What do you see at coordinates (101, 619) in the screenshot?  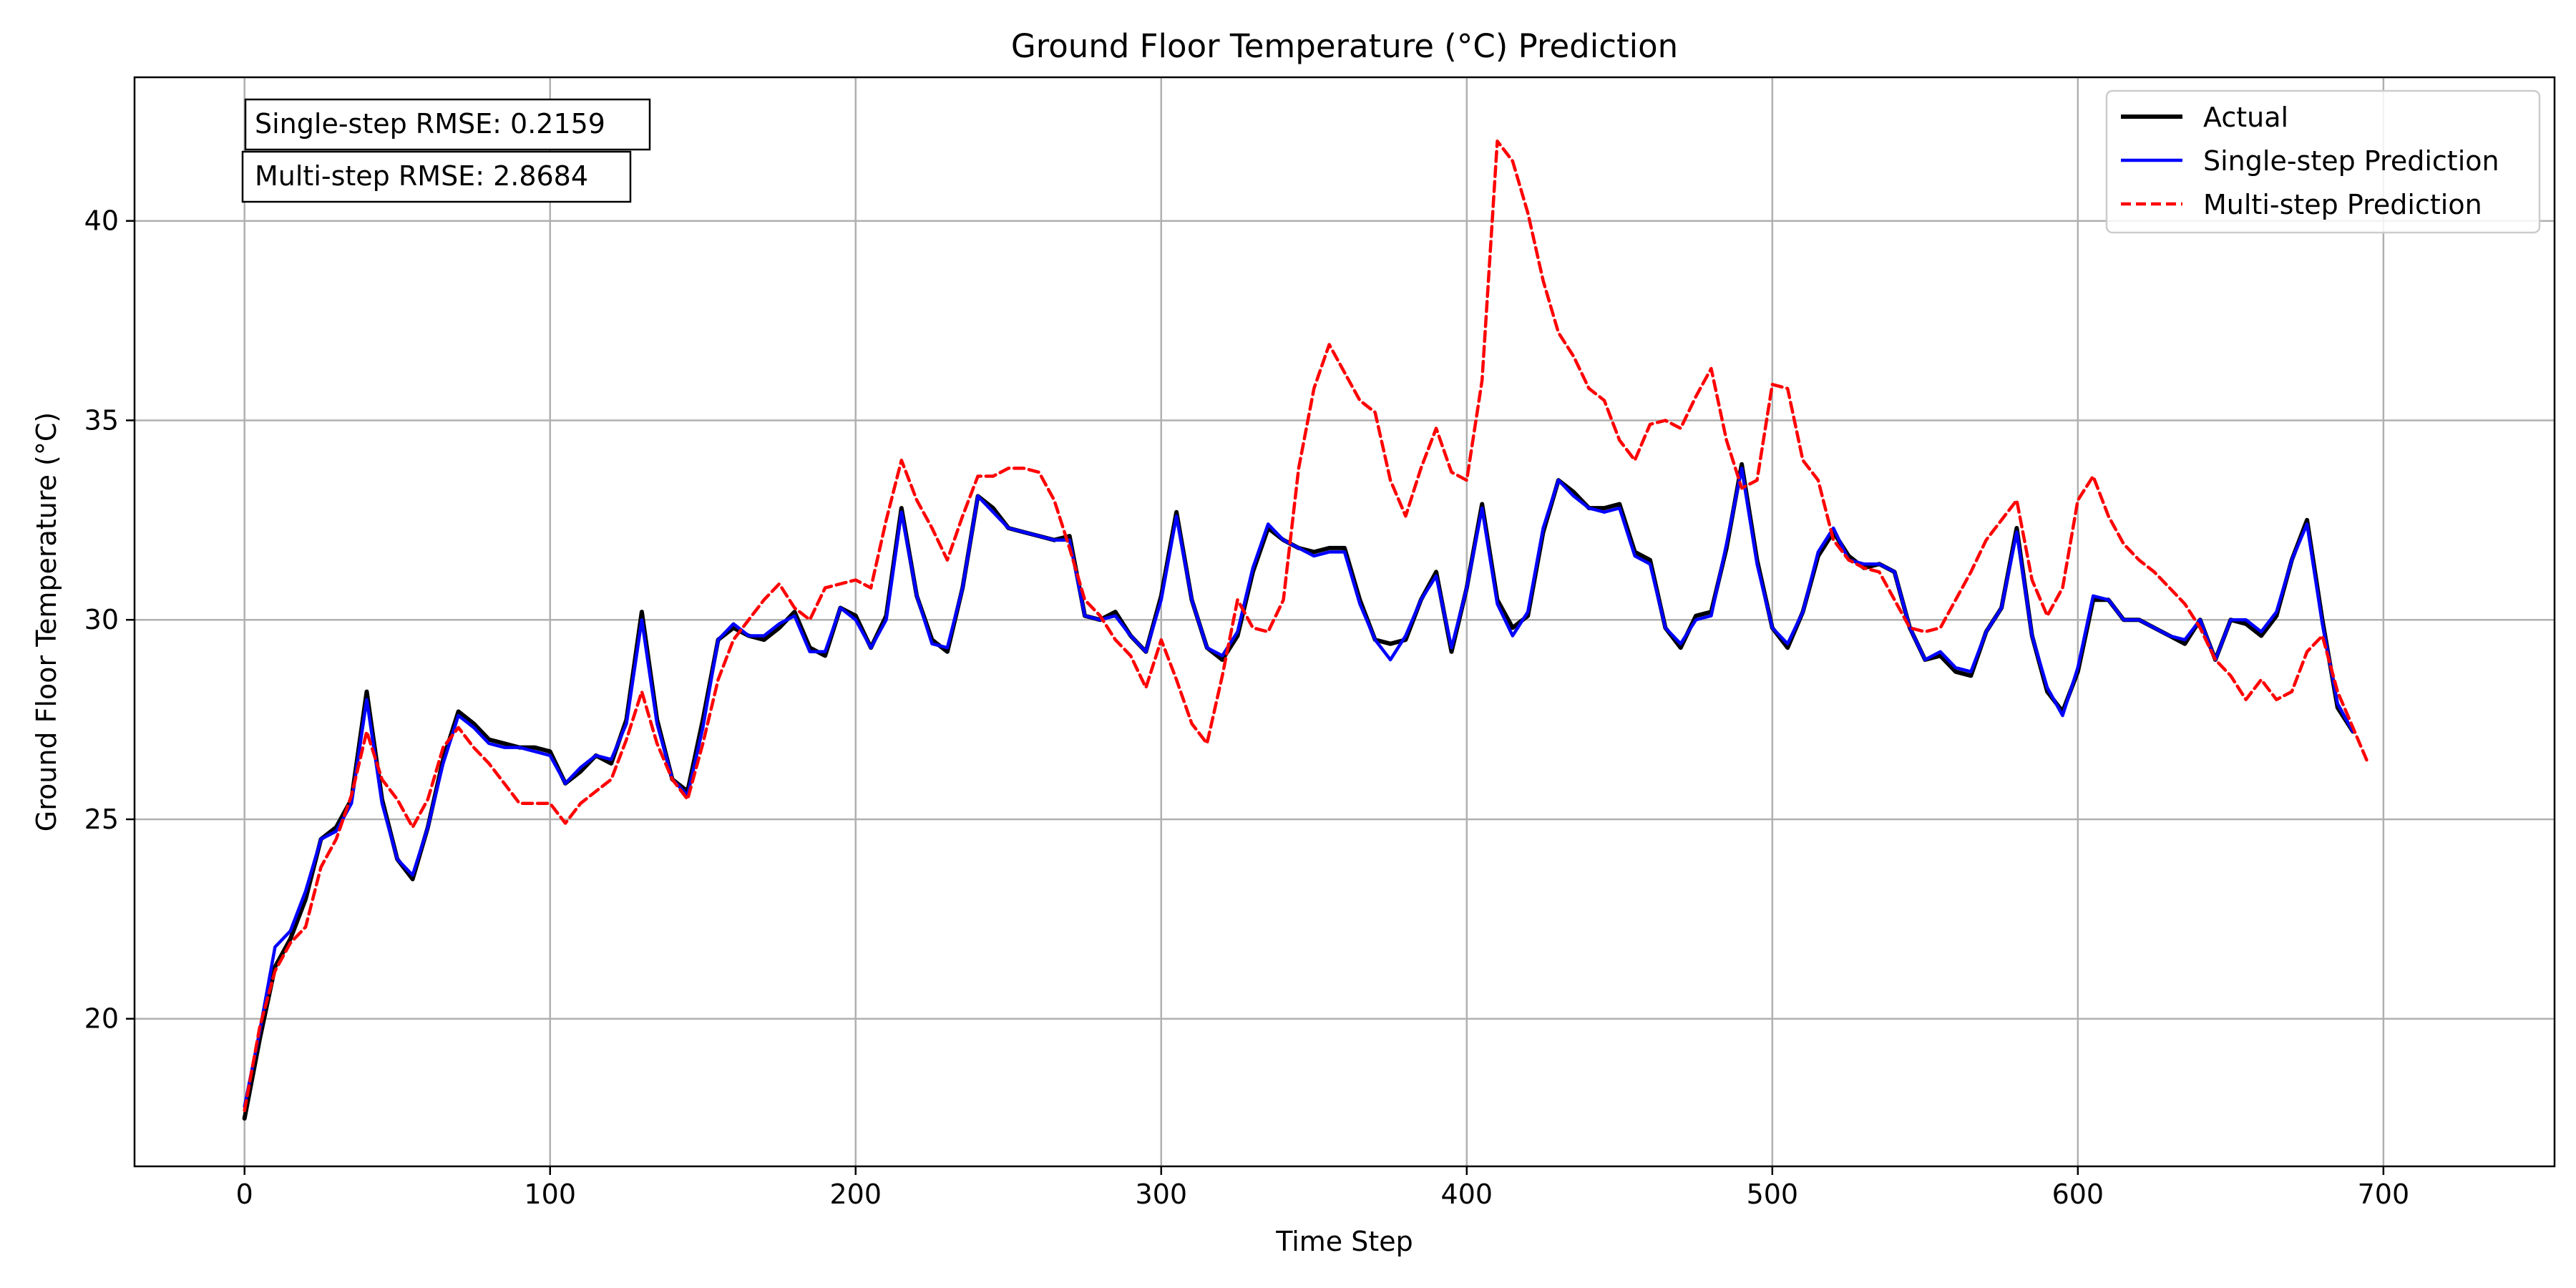 I see `y-tick-label: 30` at bounding box center [101, 619].